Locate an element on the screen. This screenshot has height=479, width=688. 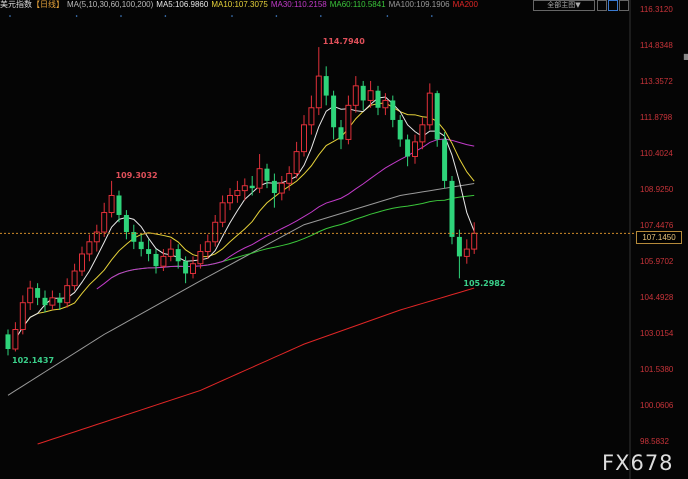
y-tick-label: 98.5832 is located at coordinates (654, 441).